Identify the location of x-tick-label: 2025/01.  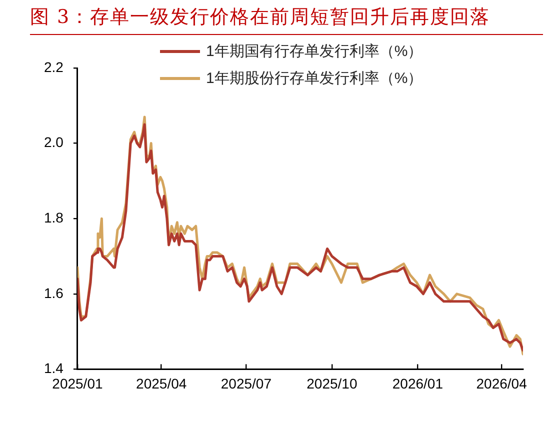
(77, 383).